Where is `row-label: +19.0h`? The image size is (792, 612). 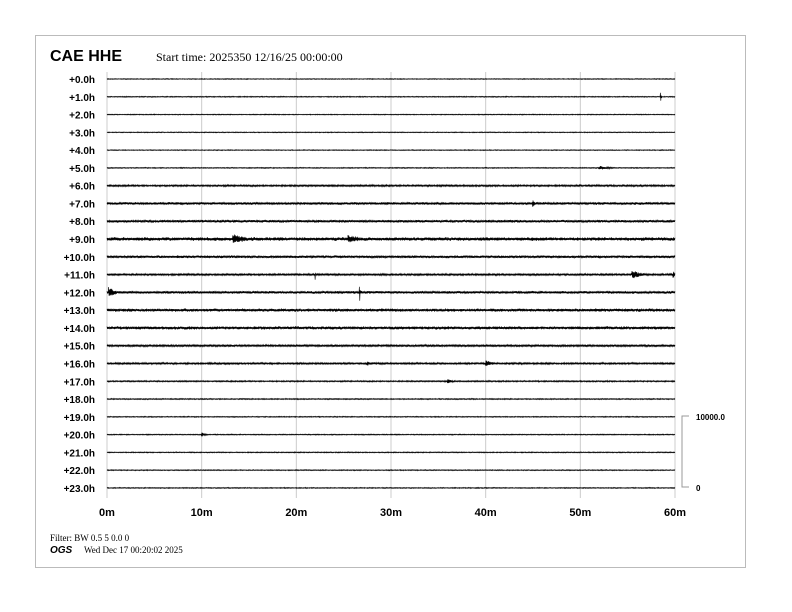
row-label: +19.0h is located at coordinates (79, 418).